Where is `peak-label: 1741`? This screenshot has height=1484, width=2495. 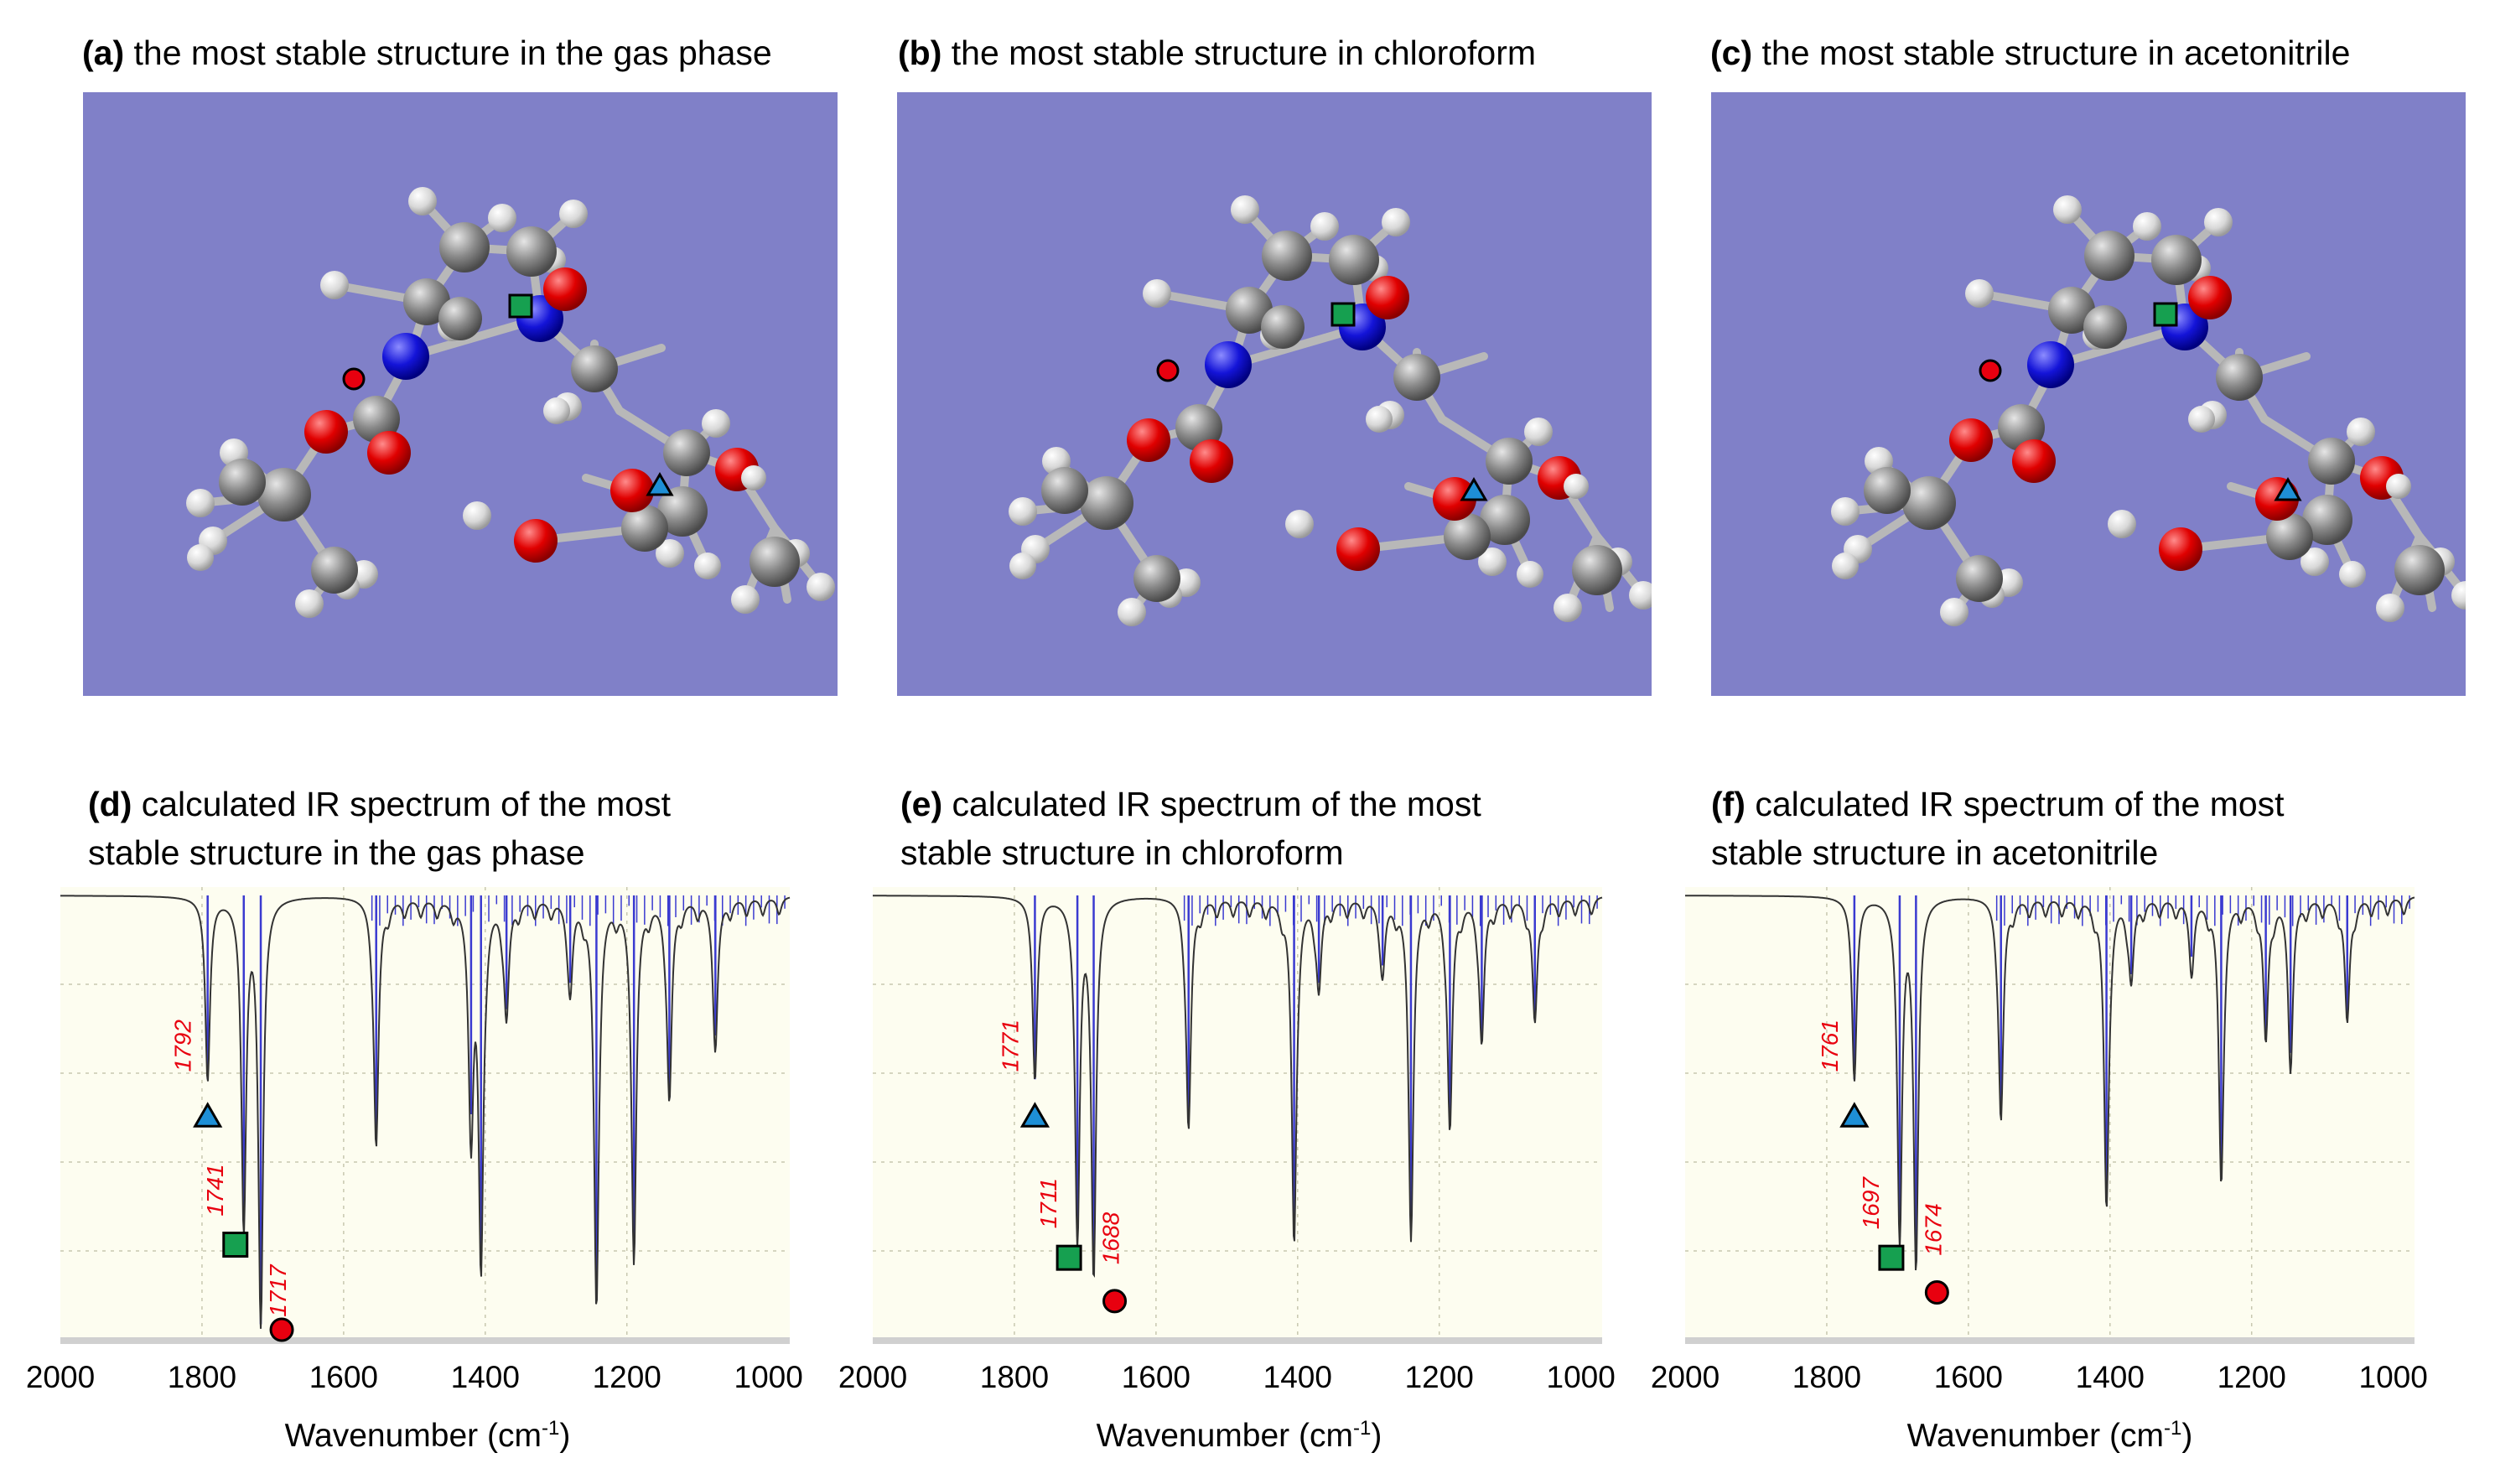
peak-label: 1741 is located at coordinates (215, 1190).